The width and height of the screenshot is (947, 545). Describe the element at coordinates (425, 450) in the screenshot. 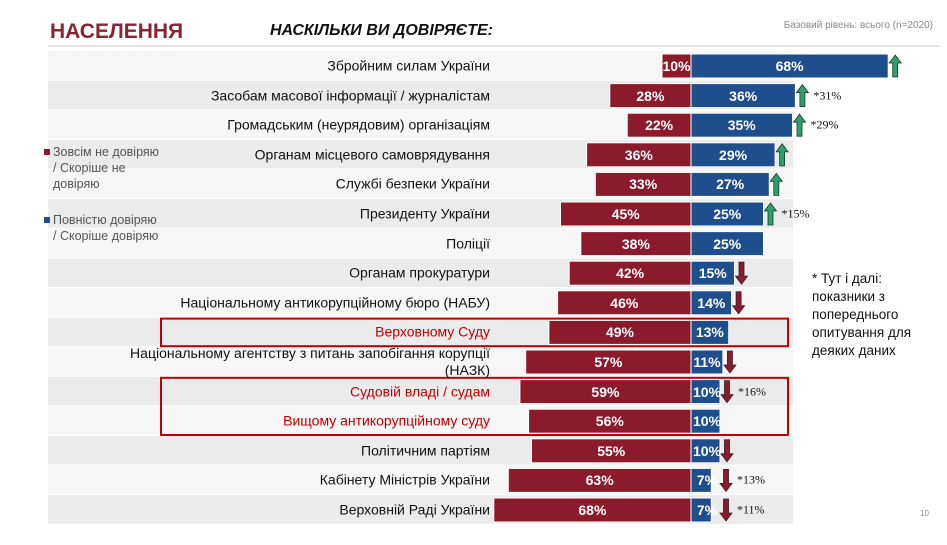

I see `category-label: Політичним партіям` at that location.